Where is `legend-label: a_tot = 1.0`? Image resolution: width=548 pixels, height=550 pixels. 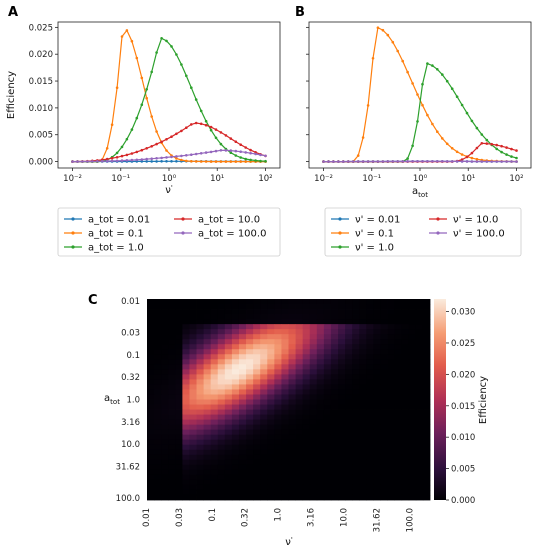 legend-label: a_tot = 1.0 is located at coordinates (116, 248).